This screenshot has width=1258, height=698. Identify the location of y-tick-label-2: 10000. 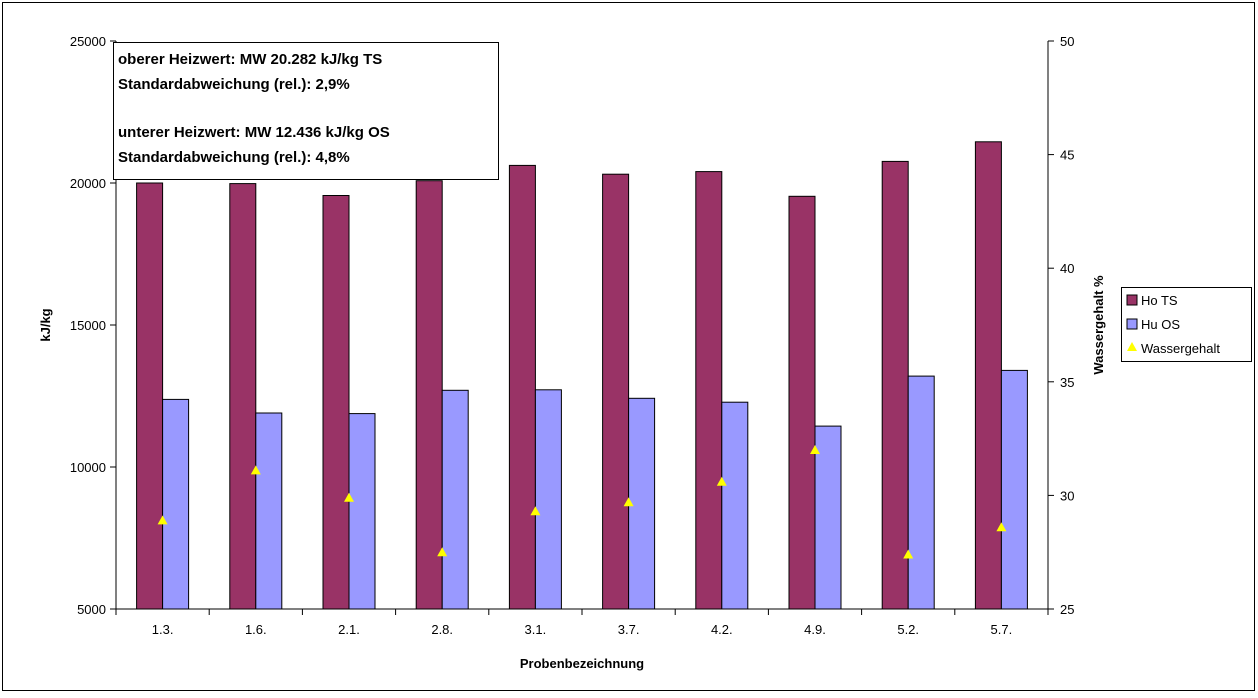
(88, 467).